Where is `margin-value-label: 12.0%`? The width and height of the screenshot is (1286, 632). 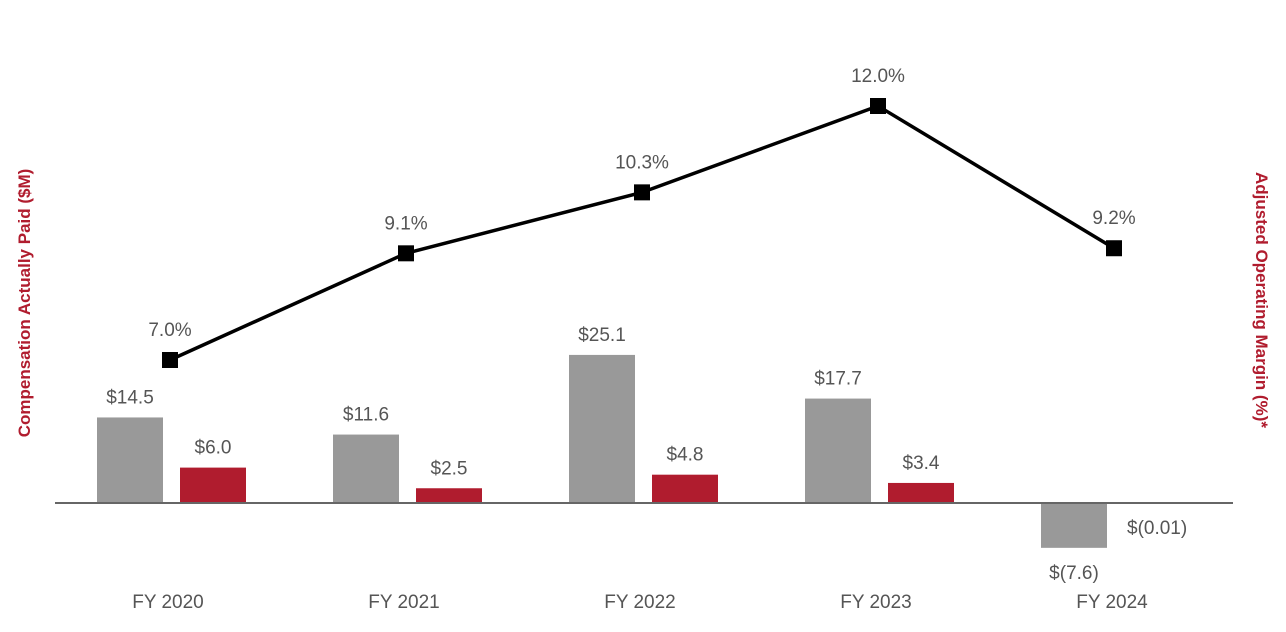 margin-value-label: 12.0% is located at coordinates (878, 76).